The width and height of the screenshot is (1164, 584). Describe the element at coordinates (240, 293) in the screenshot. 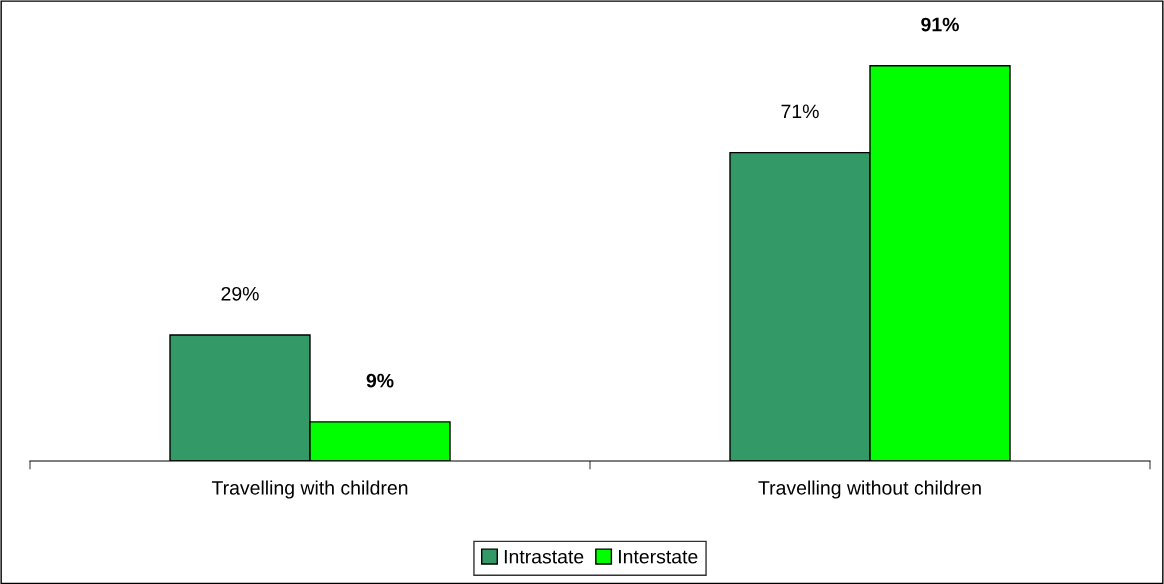

I see `data-label: 29%` at that location.